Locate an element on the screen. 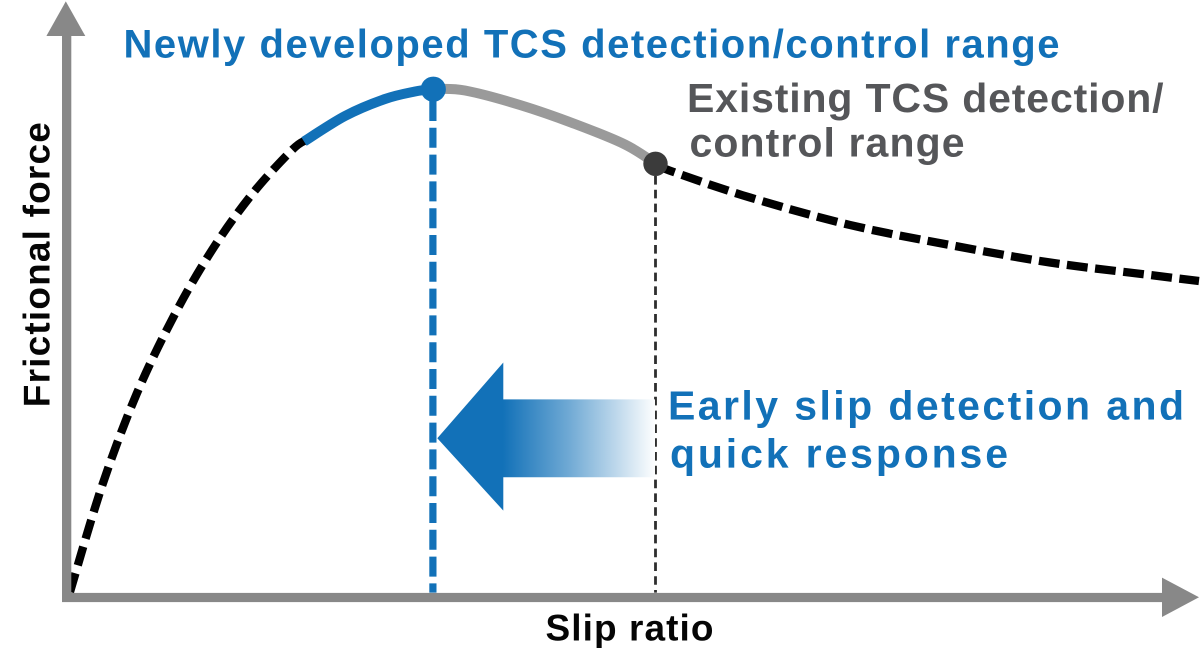 This screenshot has width=1200, height=648. svg-text: Early slip detection and is located at coordinates (926, 406).